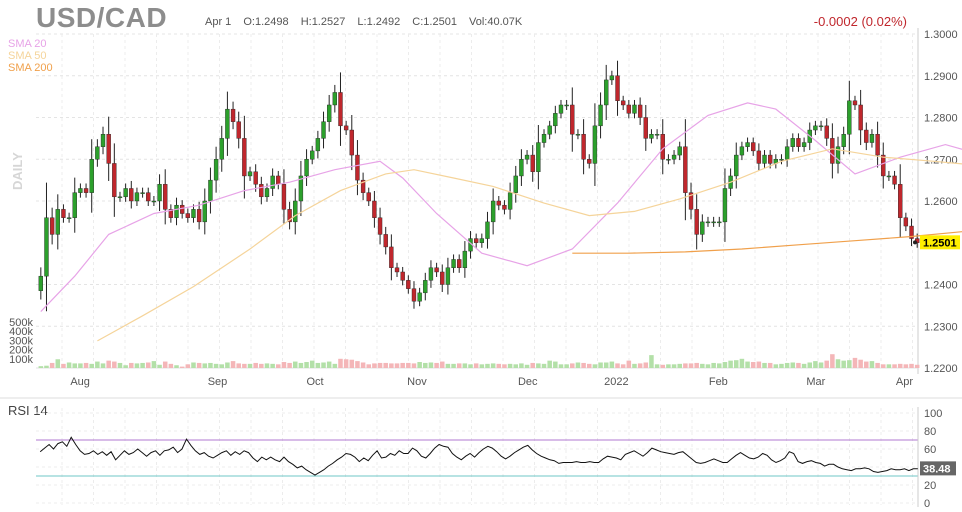  I want to click on x-tick-label: Nov, so click(417, 382).